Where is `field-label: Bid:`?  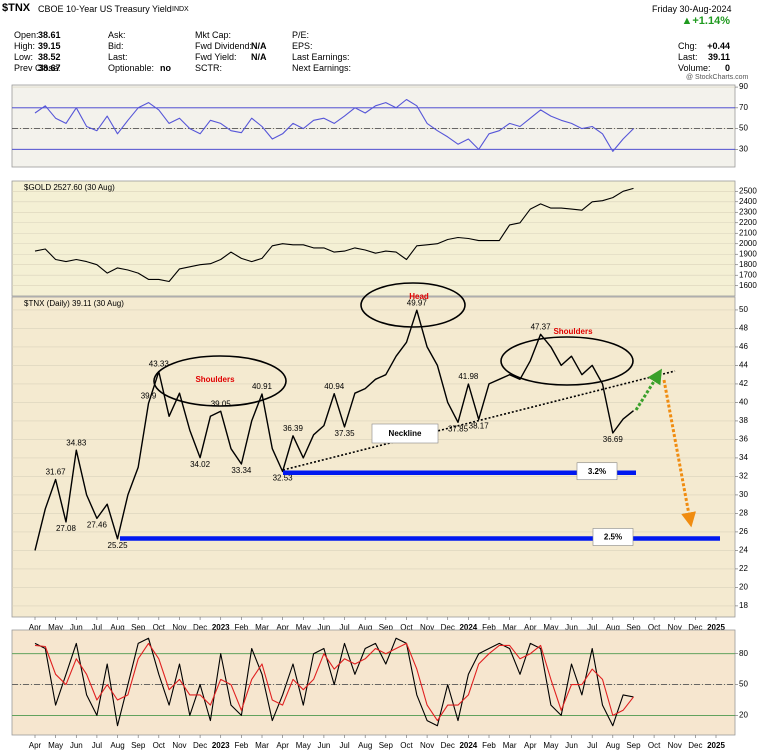
field-label: Bid: is located at coordinates (116, 46).